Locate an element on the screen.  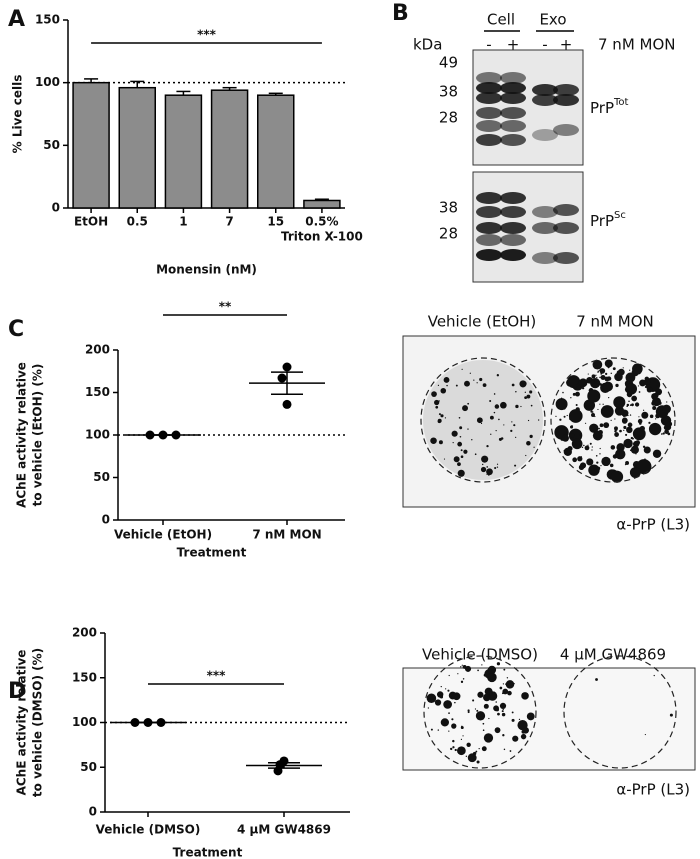
y-axis-label: to vehicle (DMSO) (%) is located at coordinates (38, 722).